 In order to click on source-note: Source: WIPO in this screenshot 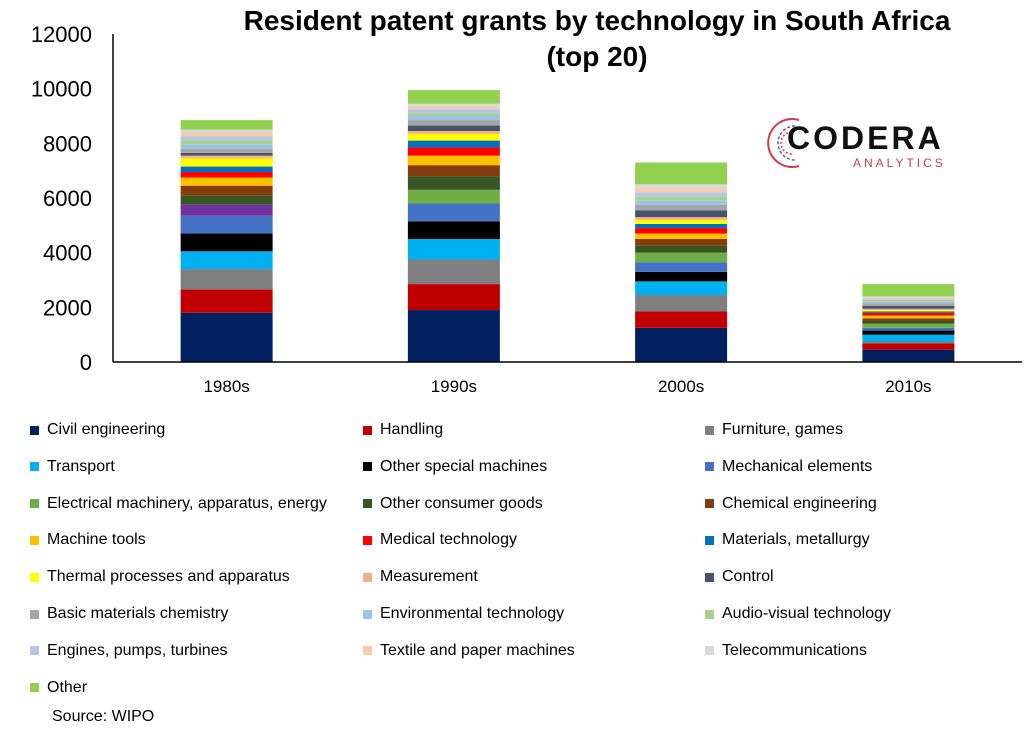, I will do `click(103, 716)`.